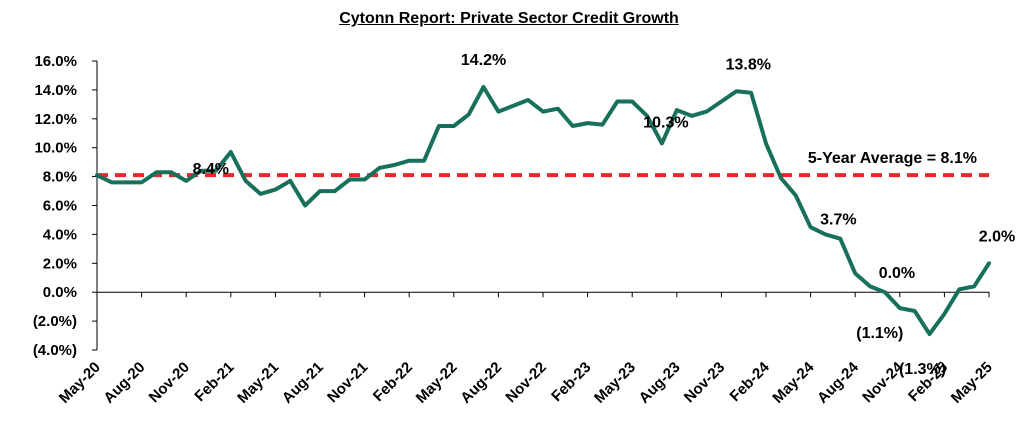 This screenshot has width=1018, height=438. I want to click on data-label: 8.4%, so click(211, 169).